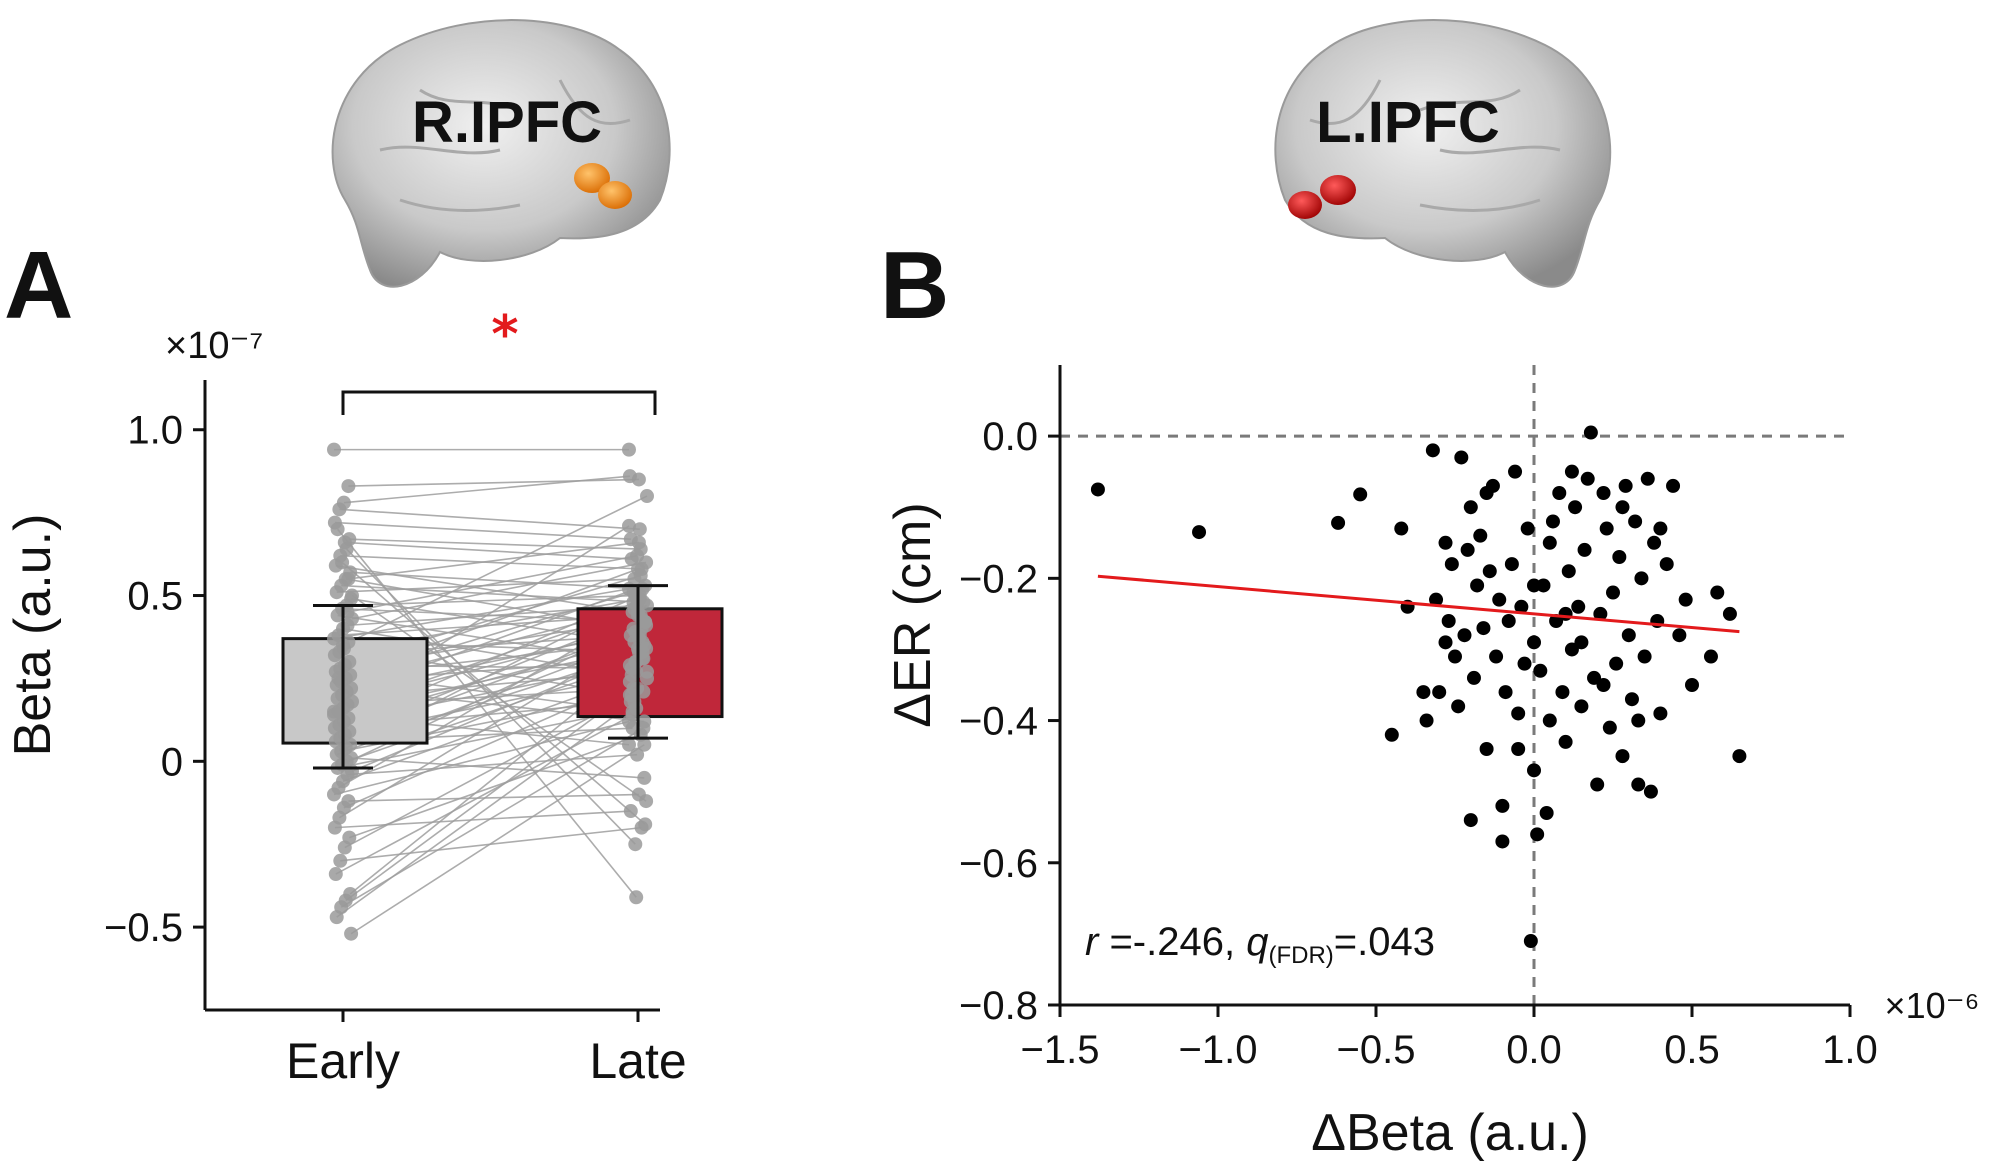  Describe the element at coordinates (615, 195) in the screenshot. I see `roi-blob-a2` at that location.